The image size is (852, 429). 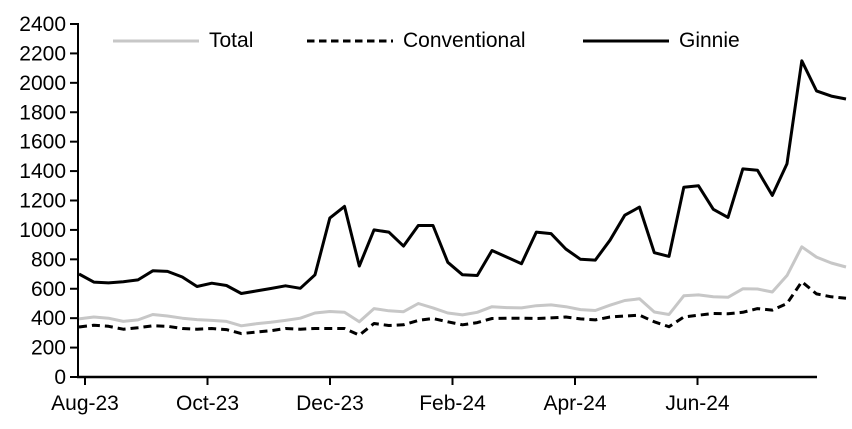 What do you see at coordinates (207, 403) in the screenshot?
I see `x-axis-tick-label: Oct-23` at bounding box center [207, 403].